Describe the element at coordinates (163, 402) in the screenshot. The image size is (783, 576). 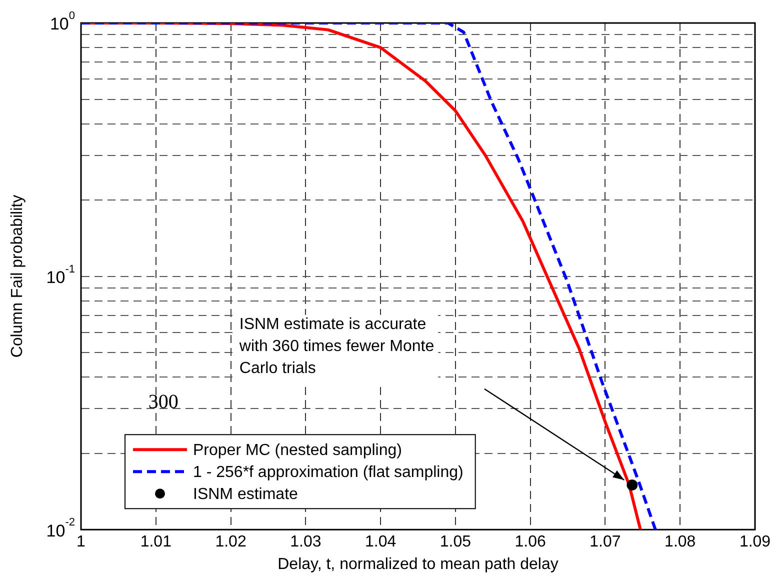
I see `annotation: 300` at that location.